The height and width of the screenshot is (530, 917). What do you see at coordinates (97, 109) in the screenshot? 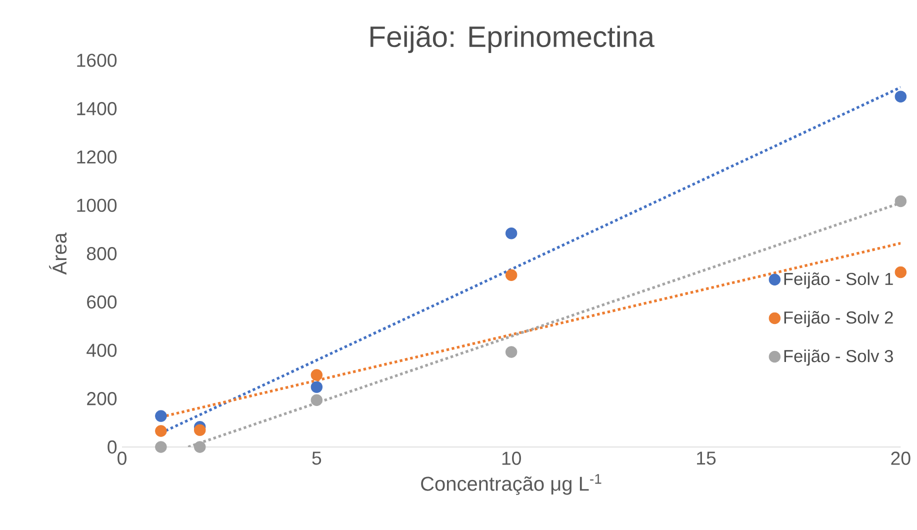
I see `y-tick-label: 1400` at bounding box center [97, 109].